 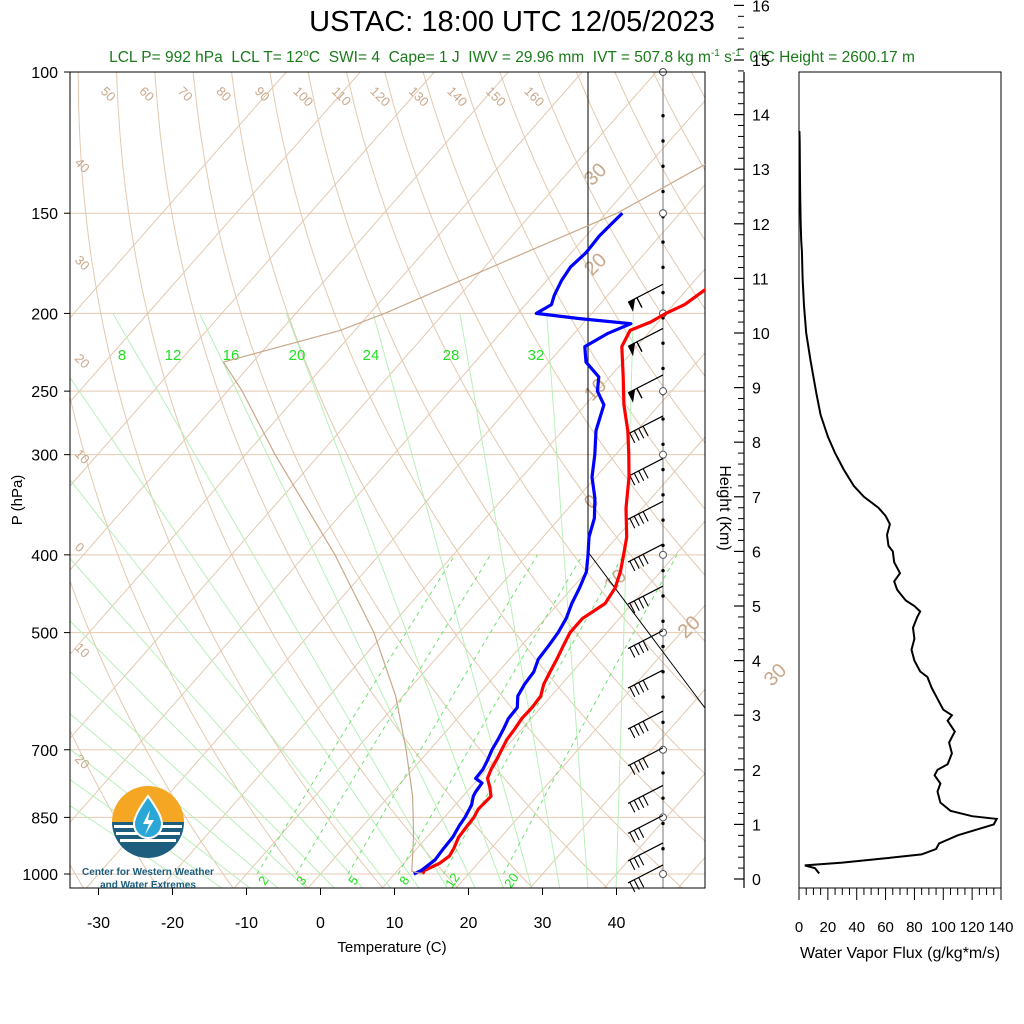 I want to click on dry-adiabat-label: 70, so click(x=185, y=94).